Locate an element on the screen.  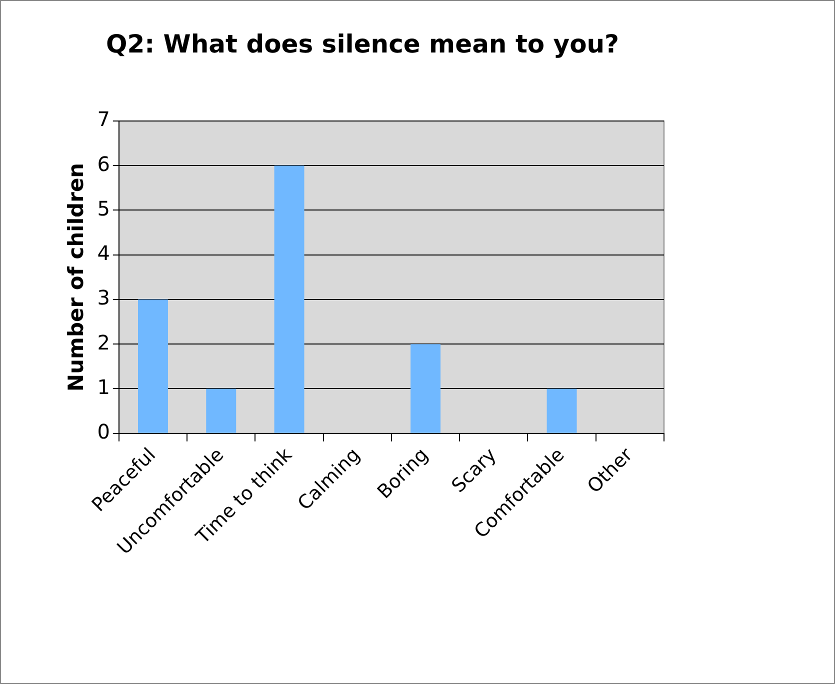
y-axis-title: Number of children is located at coordinates (76, 277).